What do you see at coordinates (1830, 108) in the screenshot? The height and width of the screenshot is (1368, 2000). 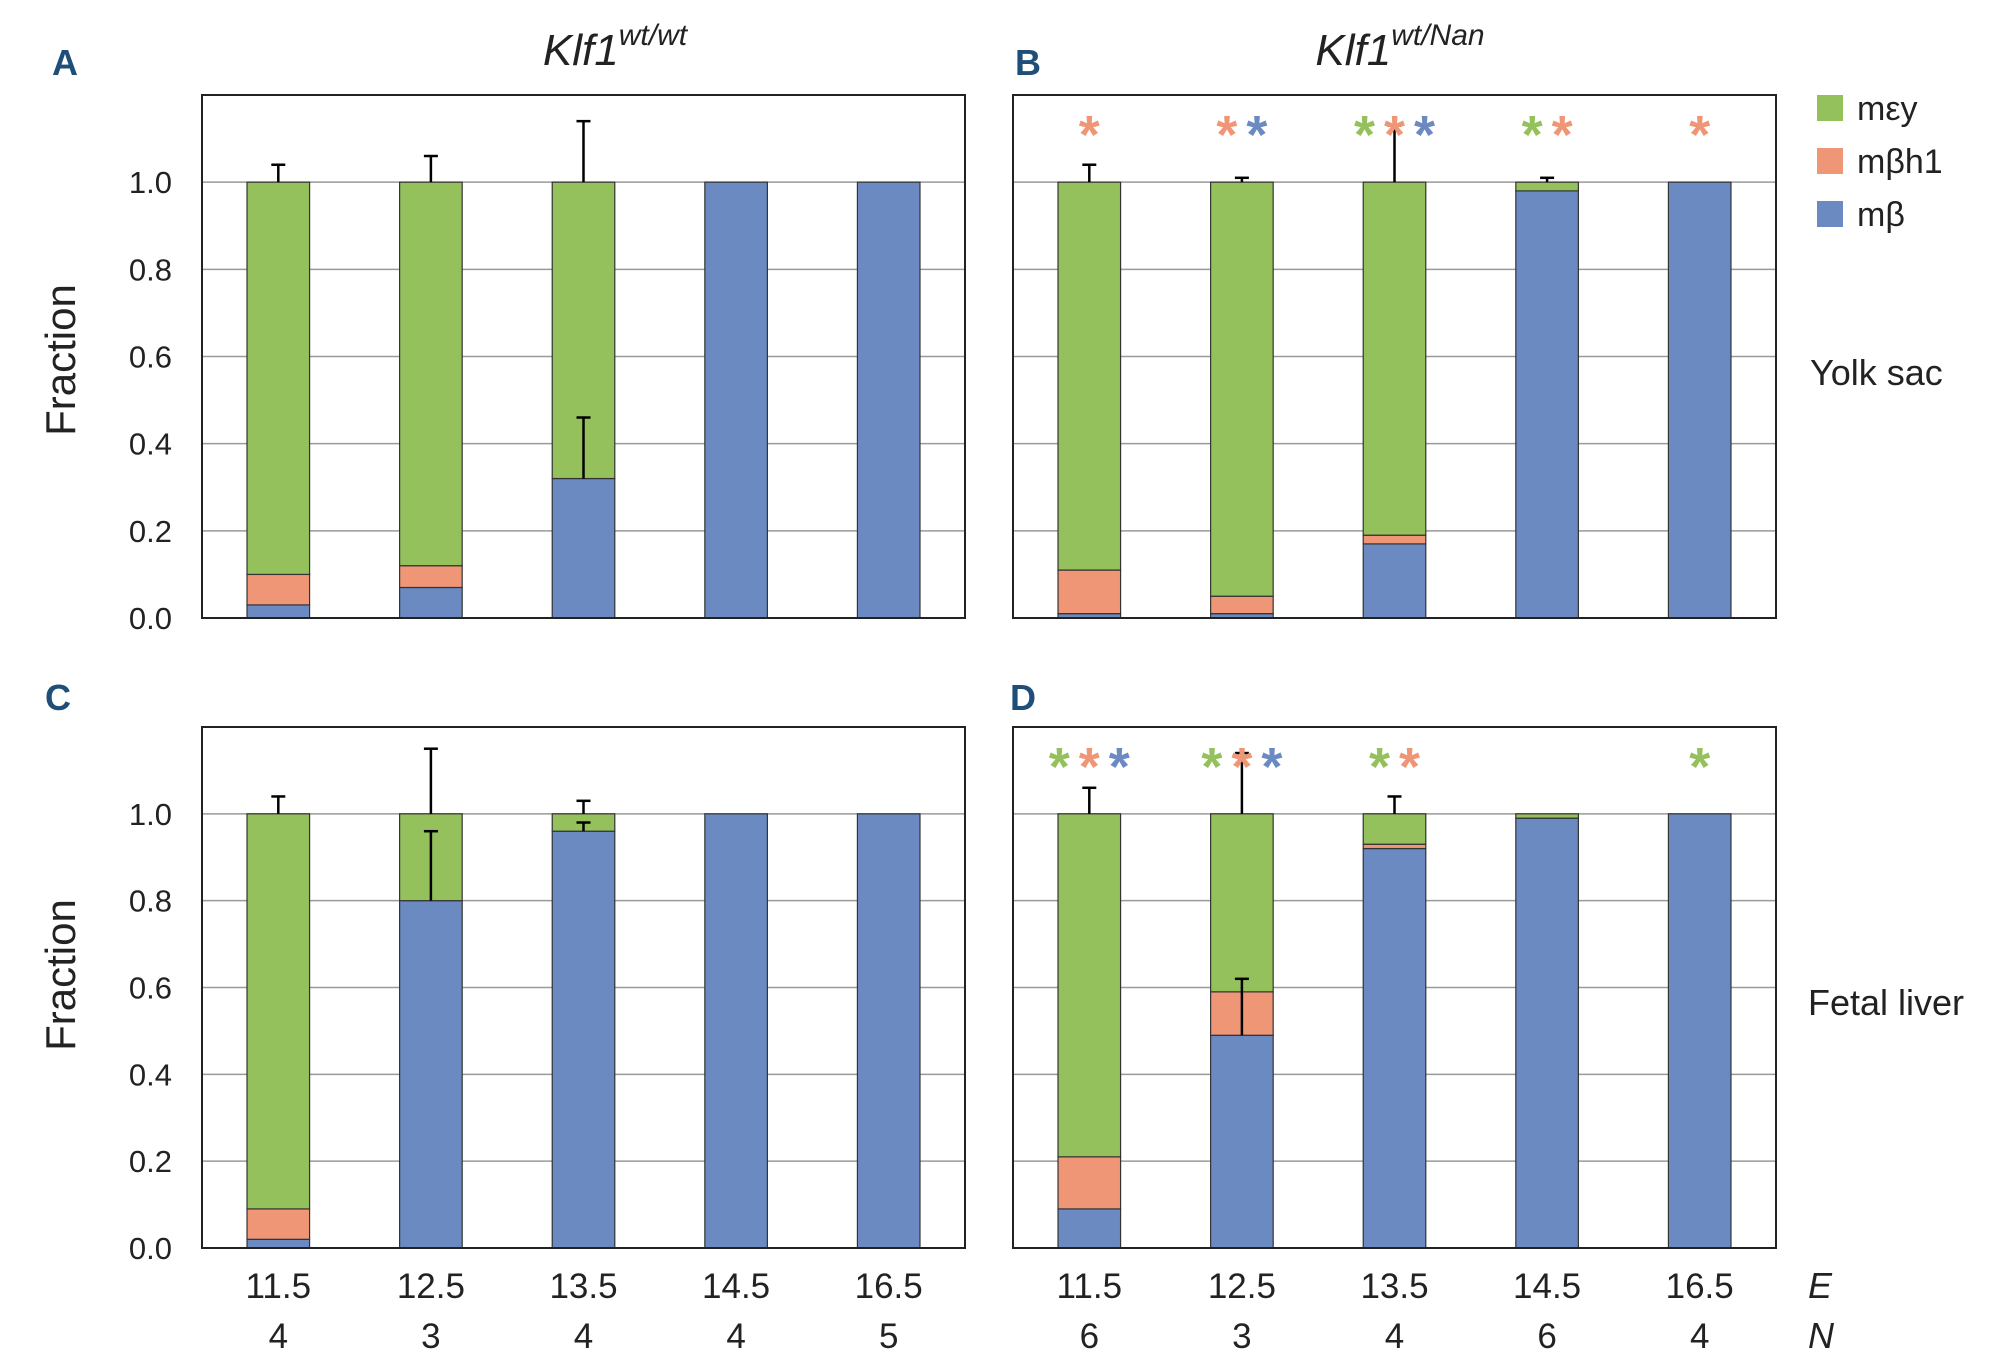 I see `legend-swatch-mey` at bounding box center [1830, 108].